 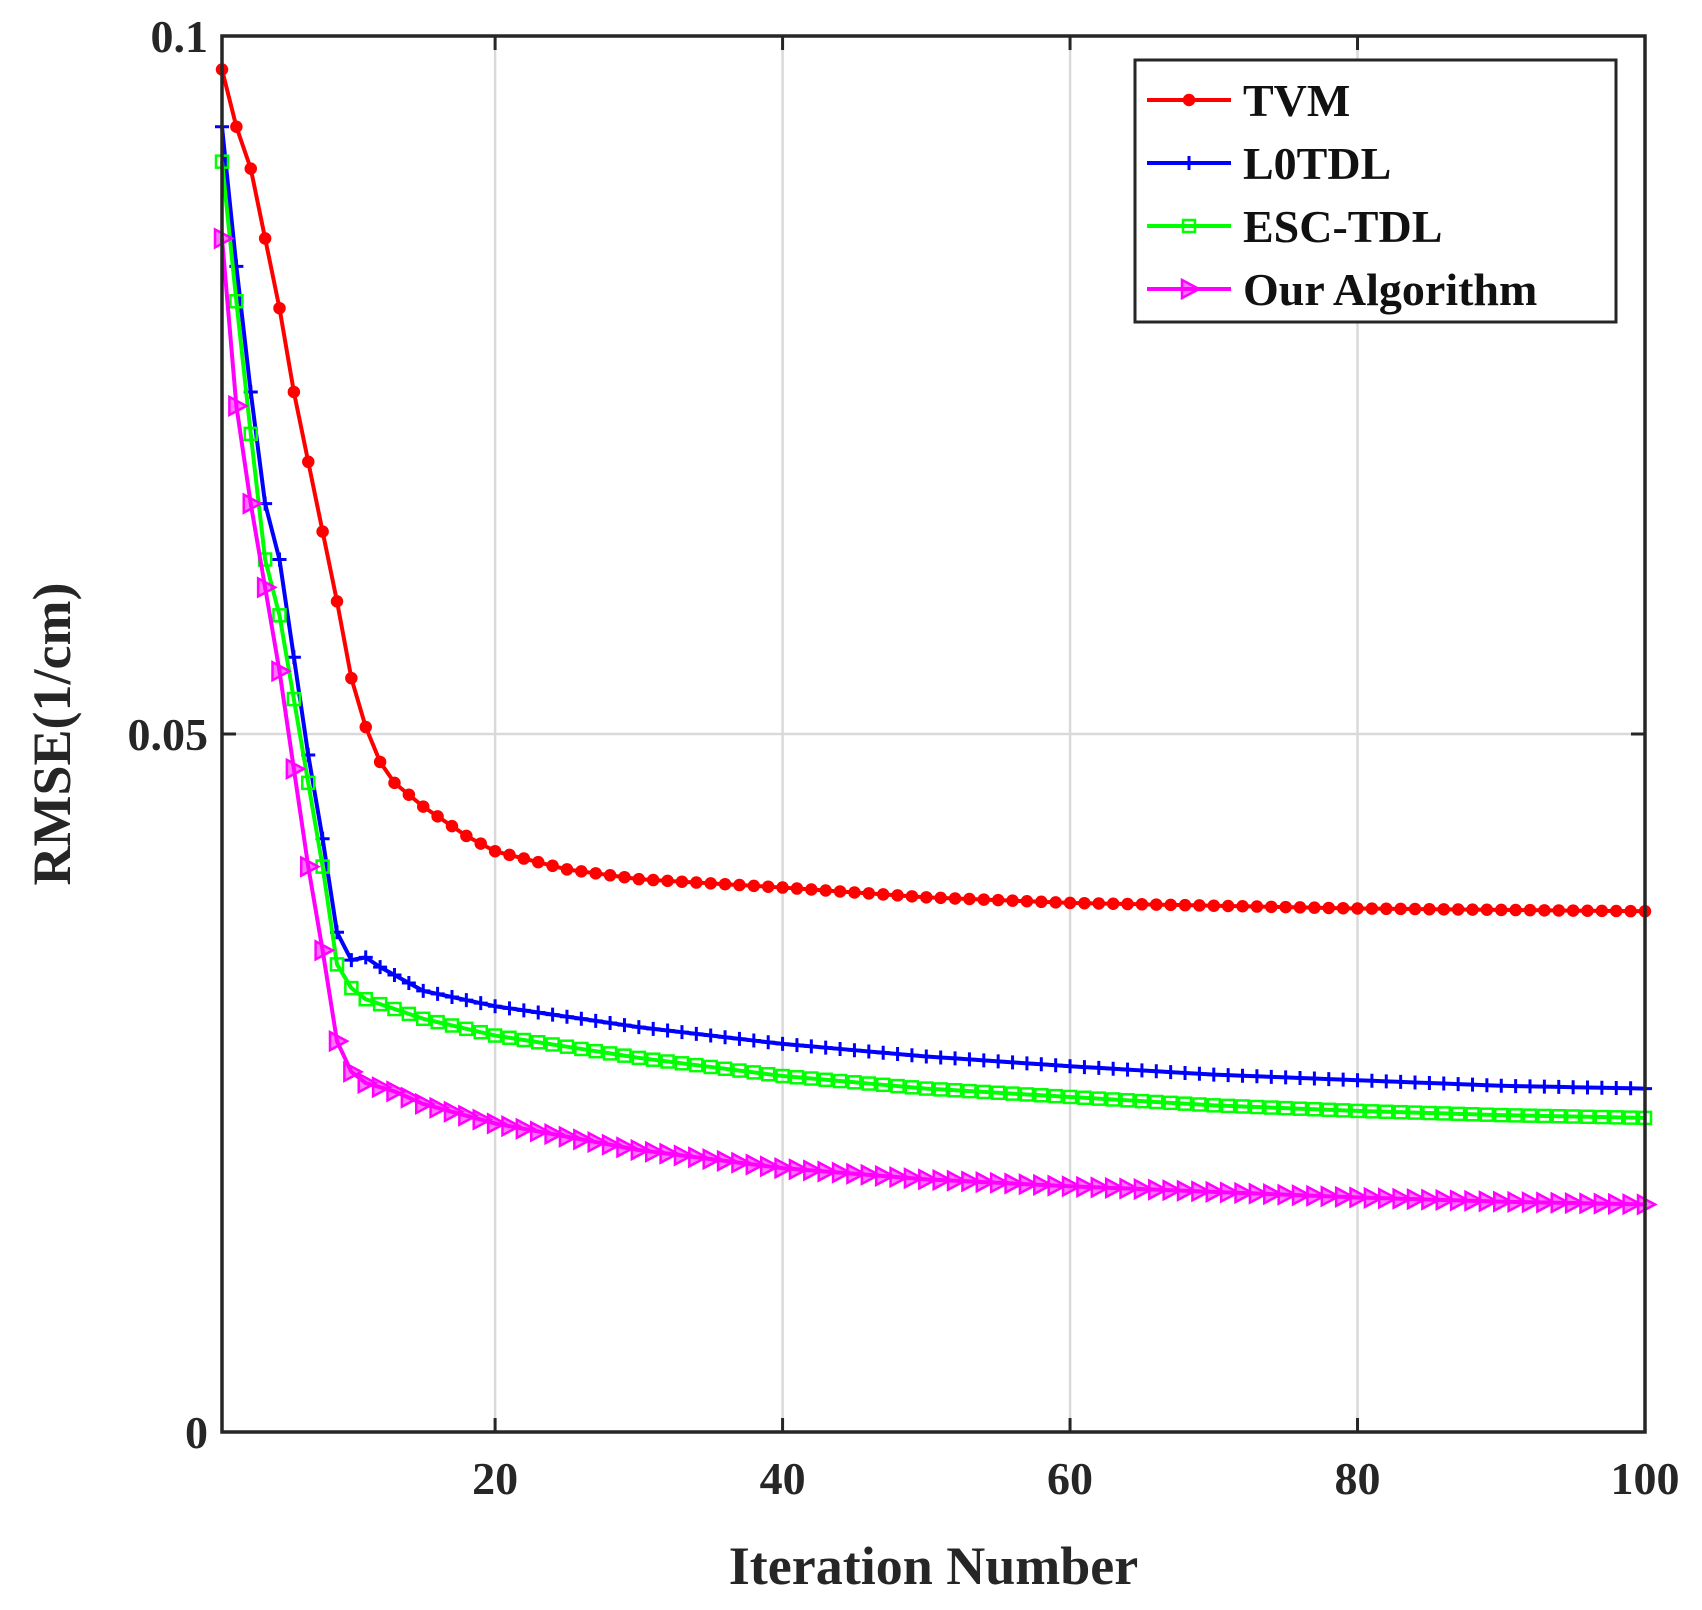 I want to click on y-axis-title: RMSE(1/cm), so click(x=52, y=734).